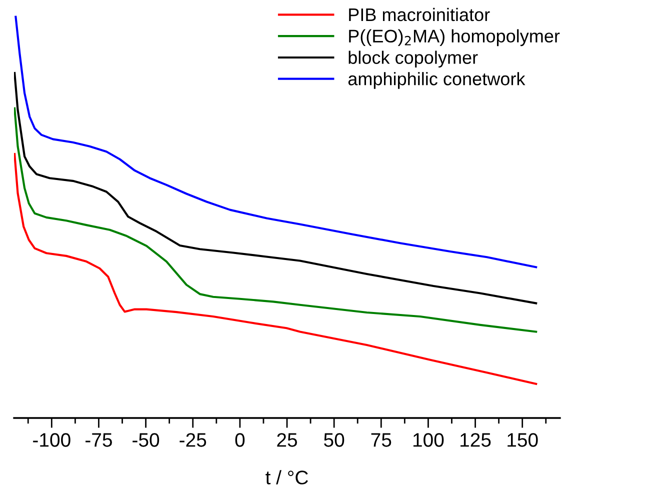  Describe the element at coordinates (381, 440) in the screenshot. I see `x-tick-label: 75` at that location.